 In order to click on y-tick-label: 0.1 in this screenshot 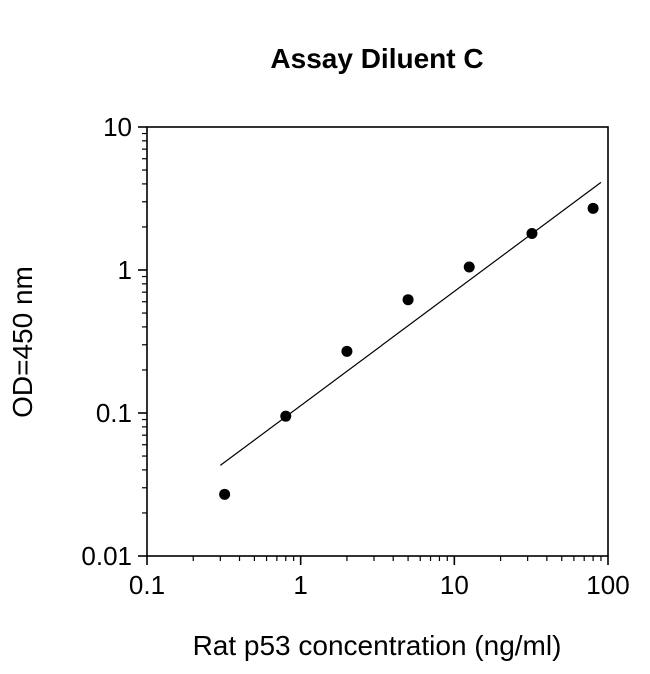, I will do `click(114, 413)`.